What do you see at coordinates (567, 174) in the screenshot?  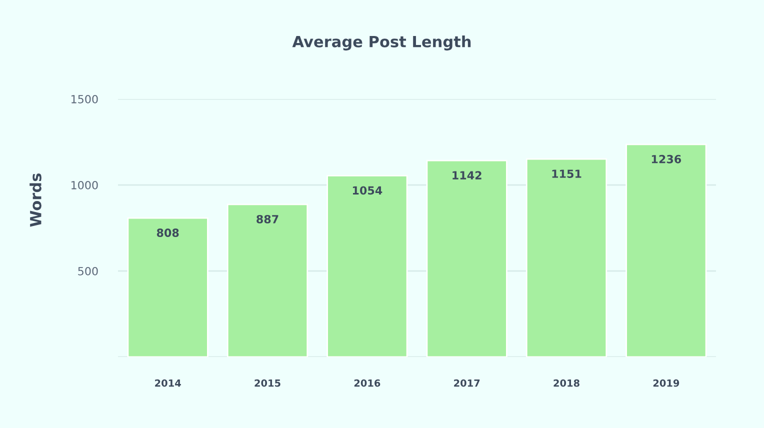 I see `data-label: 1151` at bounding box center [567, 174].